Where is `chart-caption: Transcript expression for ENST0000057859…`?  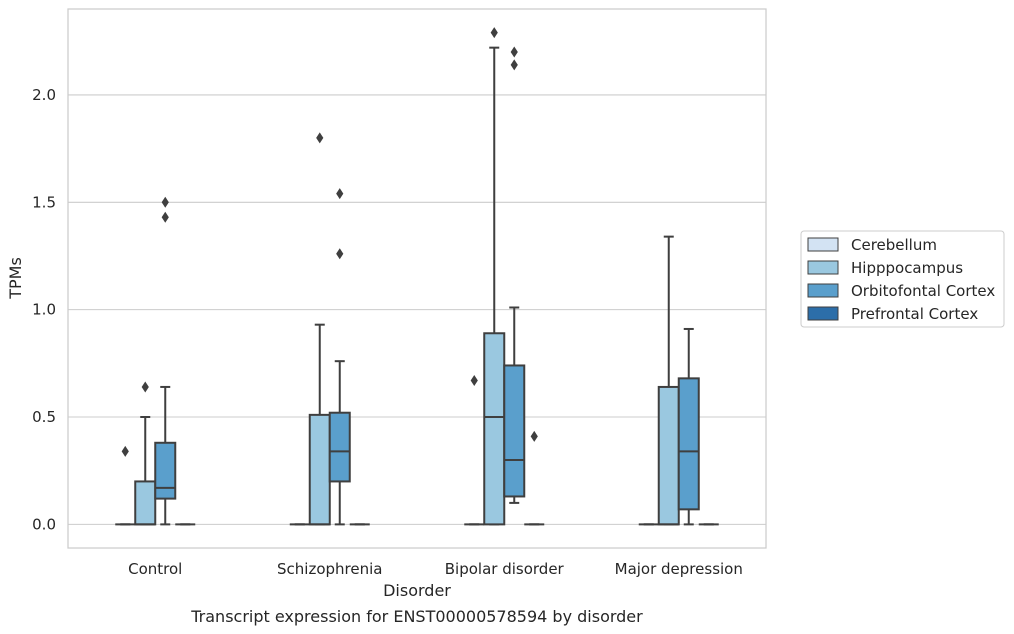
chart-caption: Transcript expression for ENST0000057859… is located at coordinates (416, 616).